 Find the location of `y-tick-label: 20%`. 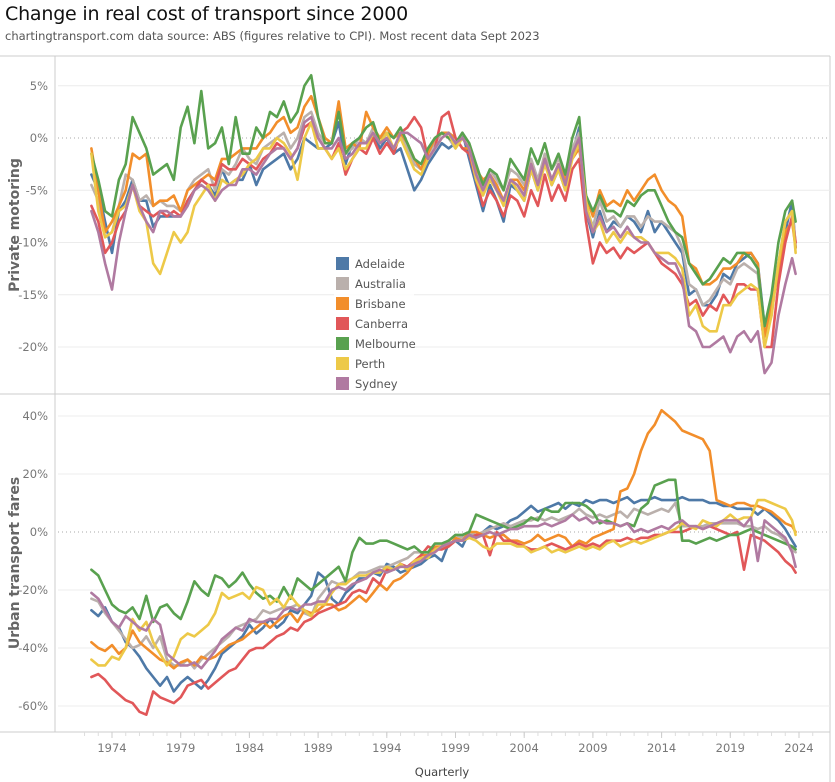

y-tick-label: 20% is located at coordinates (35, 474).